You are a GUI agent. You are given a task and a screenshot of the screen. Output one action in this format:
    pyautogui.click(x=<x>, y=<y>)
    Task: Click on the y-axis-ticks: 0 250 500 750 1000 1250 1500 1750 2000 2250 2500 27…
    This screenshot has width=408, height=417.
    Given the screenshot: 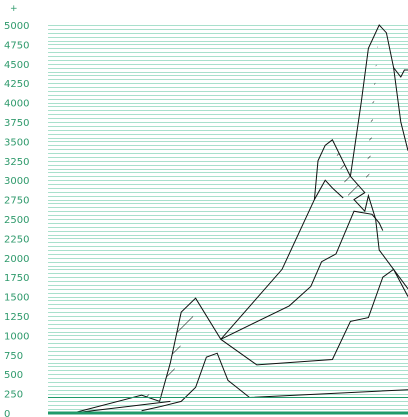 What is the action you would take?
    pyautogui.click(x=16, y=219)
    